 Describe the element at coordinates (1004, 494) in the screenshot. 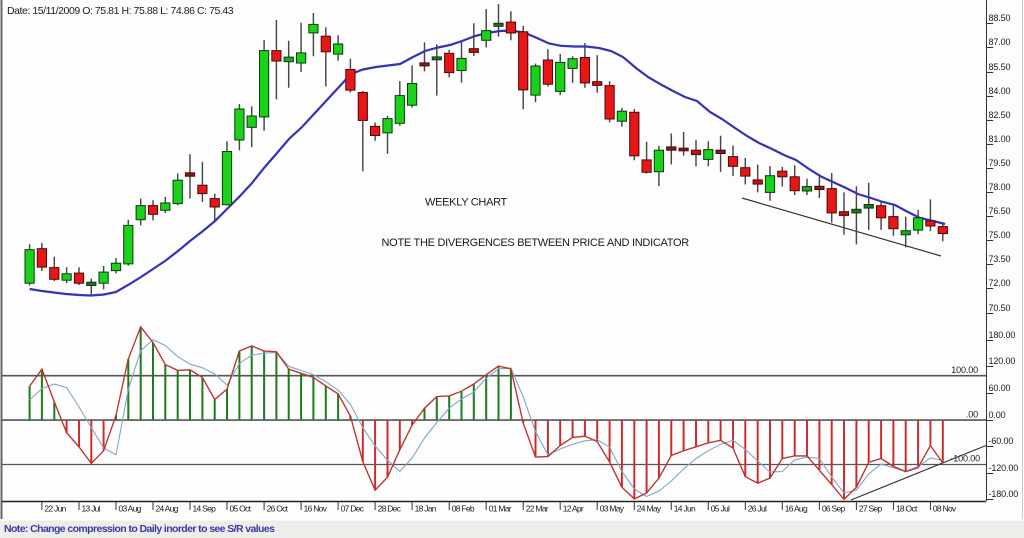

I see `svg-text: -180.00` at that location.